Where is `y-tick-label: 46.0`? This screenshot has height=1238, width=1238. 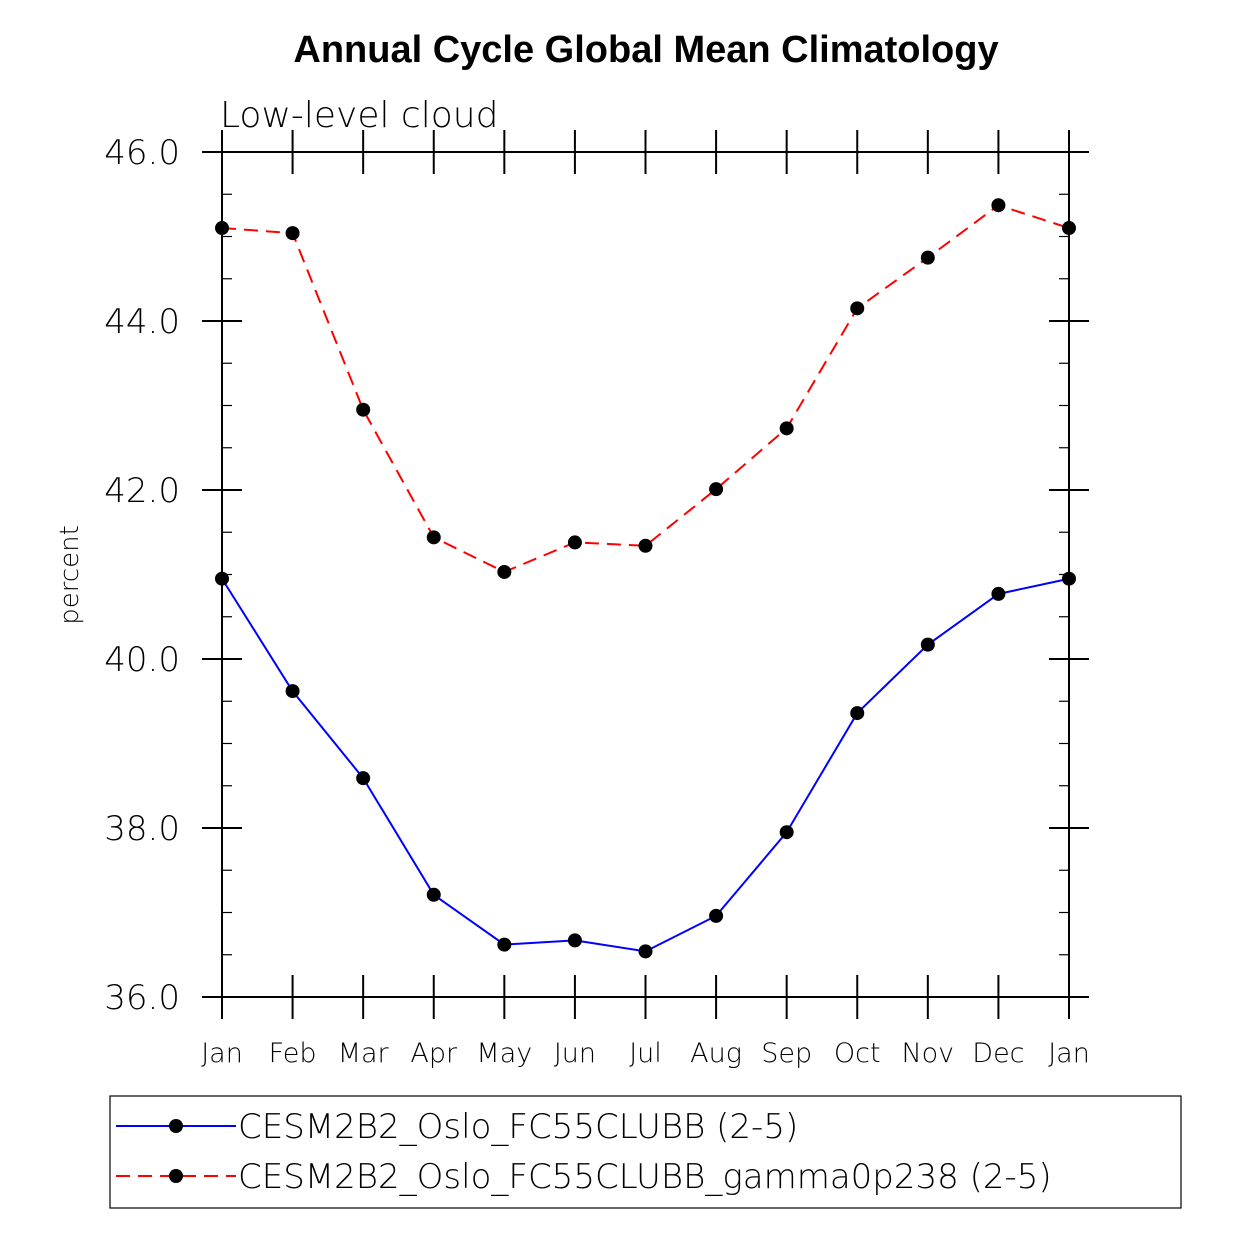
y-tick-label: 46.0 is located at coordinates (142, 153).